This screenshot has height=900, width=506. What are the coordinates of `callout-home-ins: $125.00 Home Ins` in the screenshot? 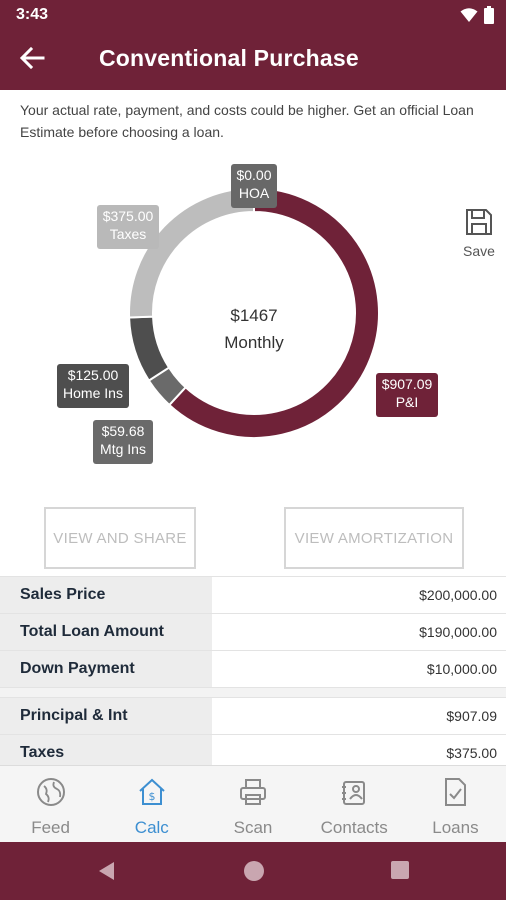 It's located at (93, 386).